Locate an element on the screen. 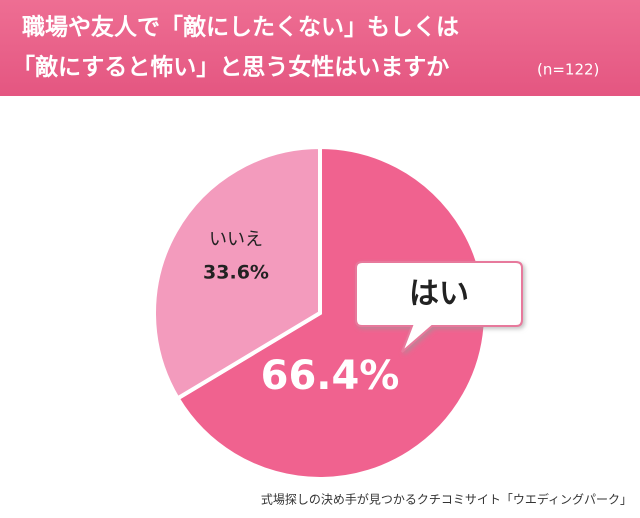  chart-title: 「敵にすると怖い」と思う女性はいますか is located at coordinates (230, 67).